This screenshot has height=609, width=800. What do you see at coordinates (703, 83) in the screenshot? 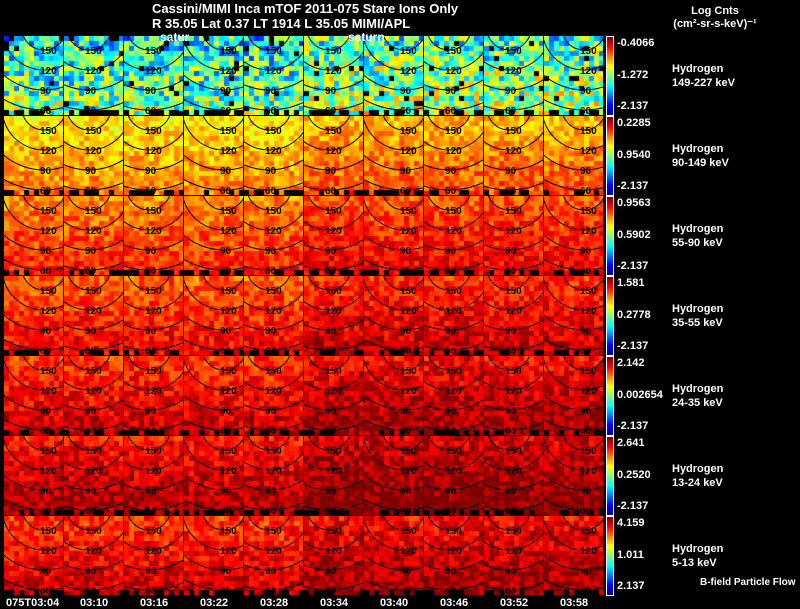
I see `energy-range-label: 149-227 keV` at bounding box center [703, 83].